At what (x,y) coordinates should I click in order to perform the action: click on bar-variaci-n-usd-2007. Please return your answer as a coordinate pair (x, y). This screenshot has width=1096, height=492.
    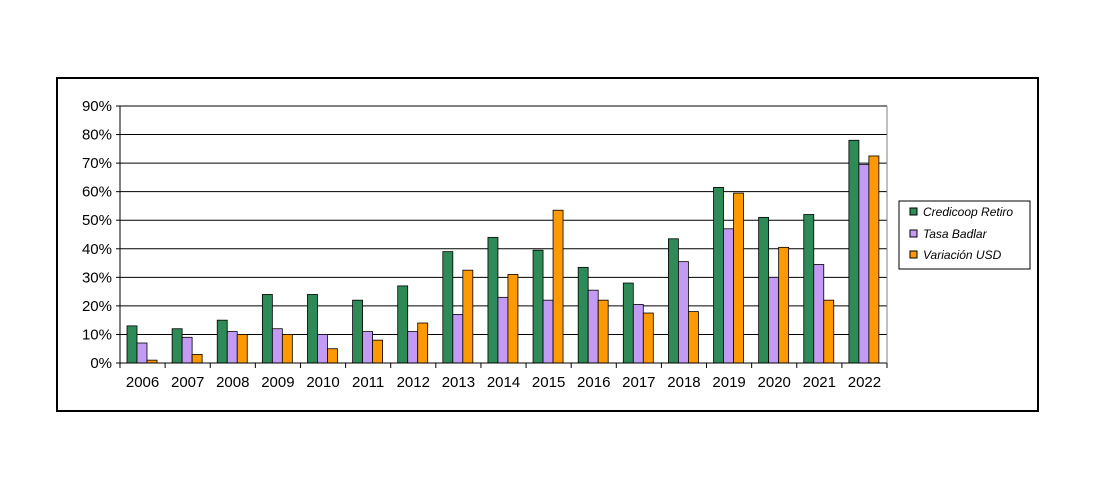
    Looking at the image, I should click on (197, 359).